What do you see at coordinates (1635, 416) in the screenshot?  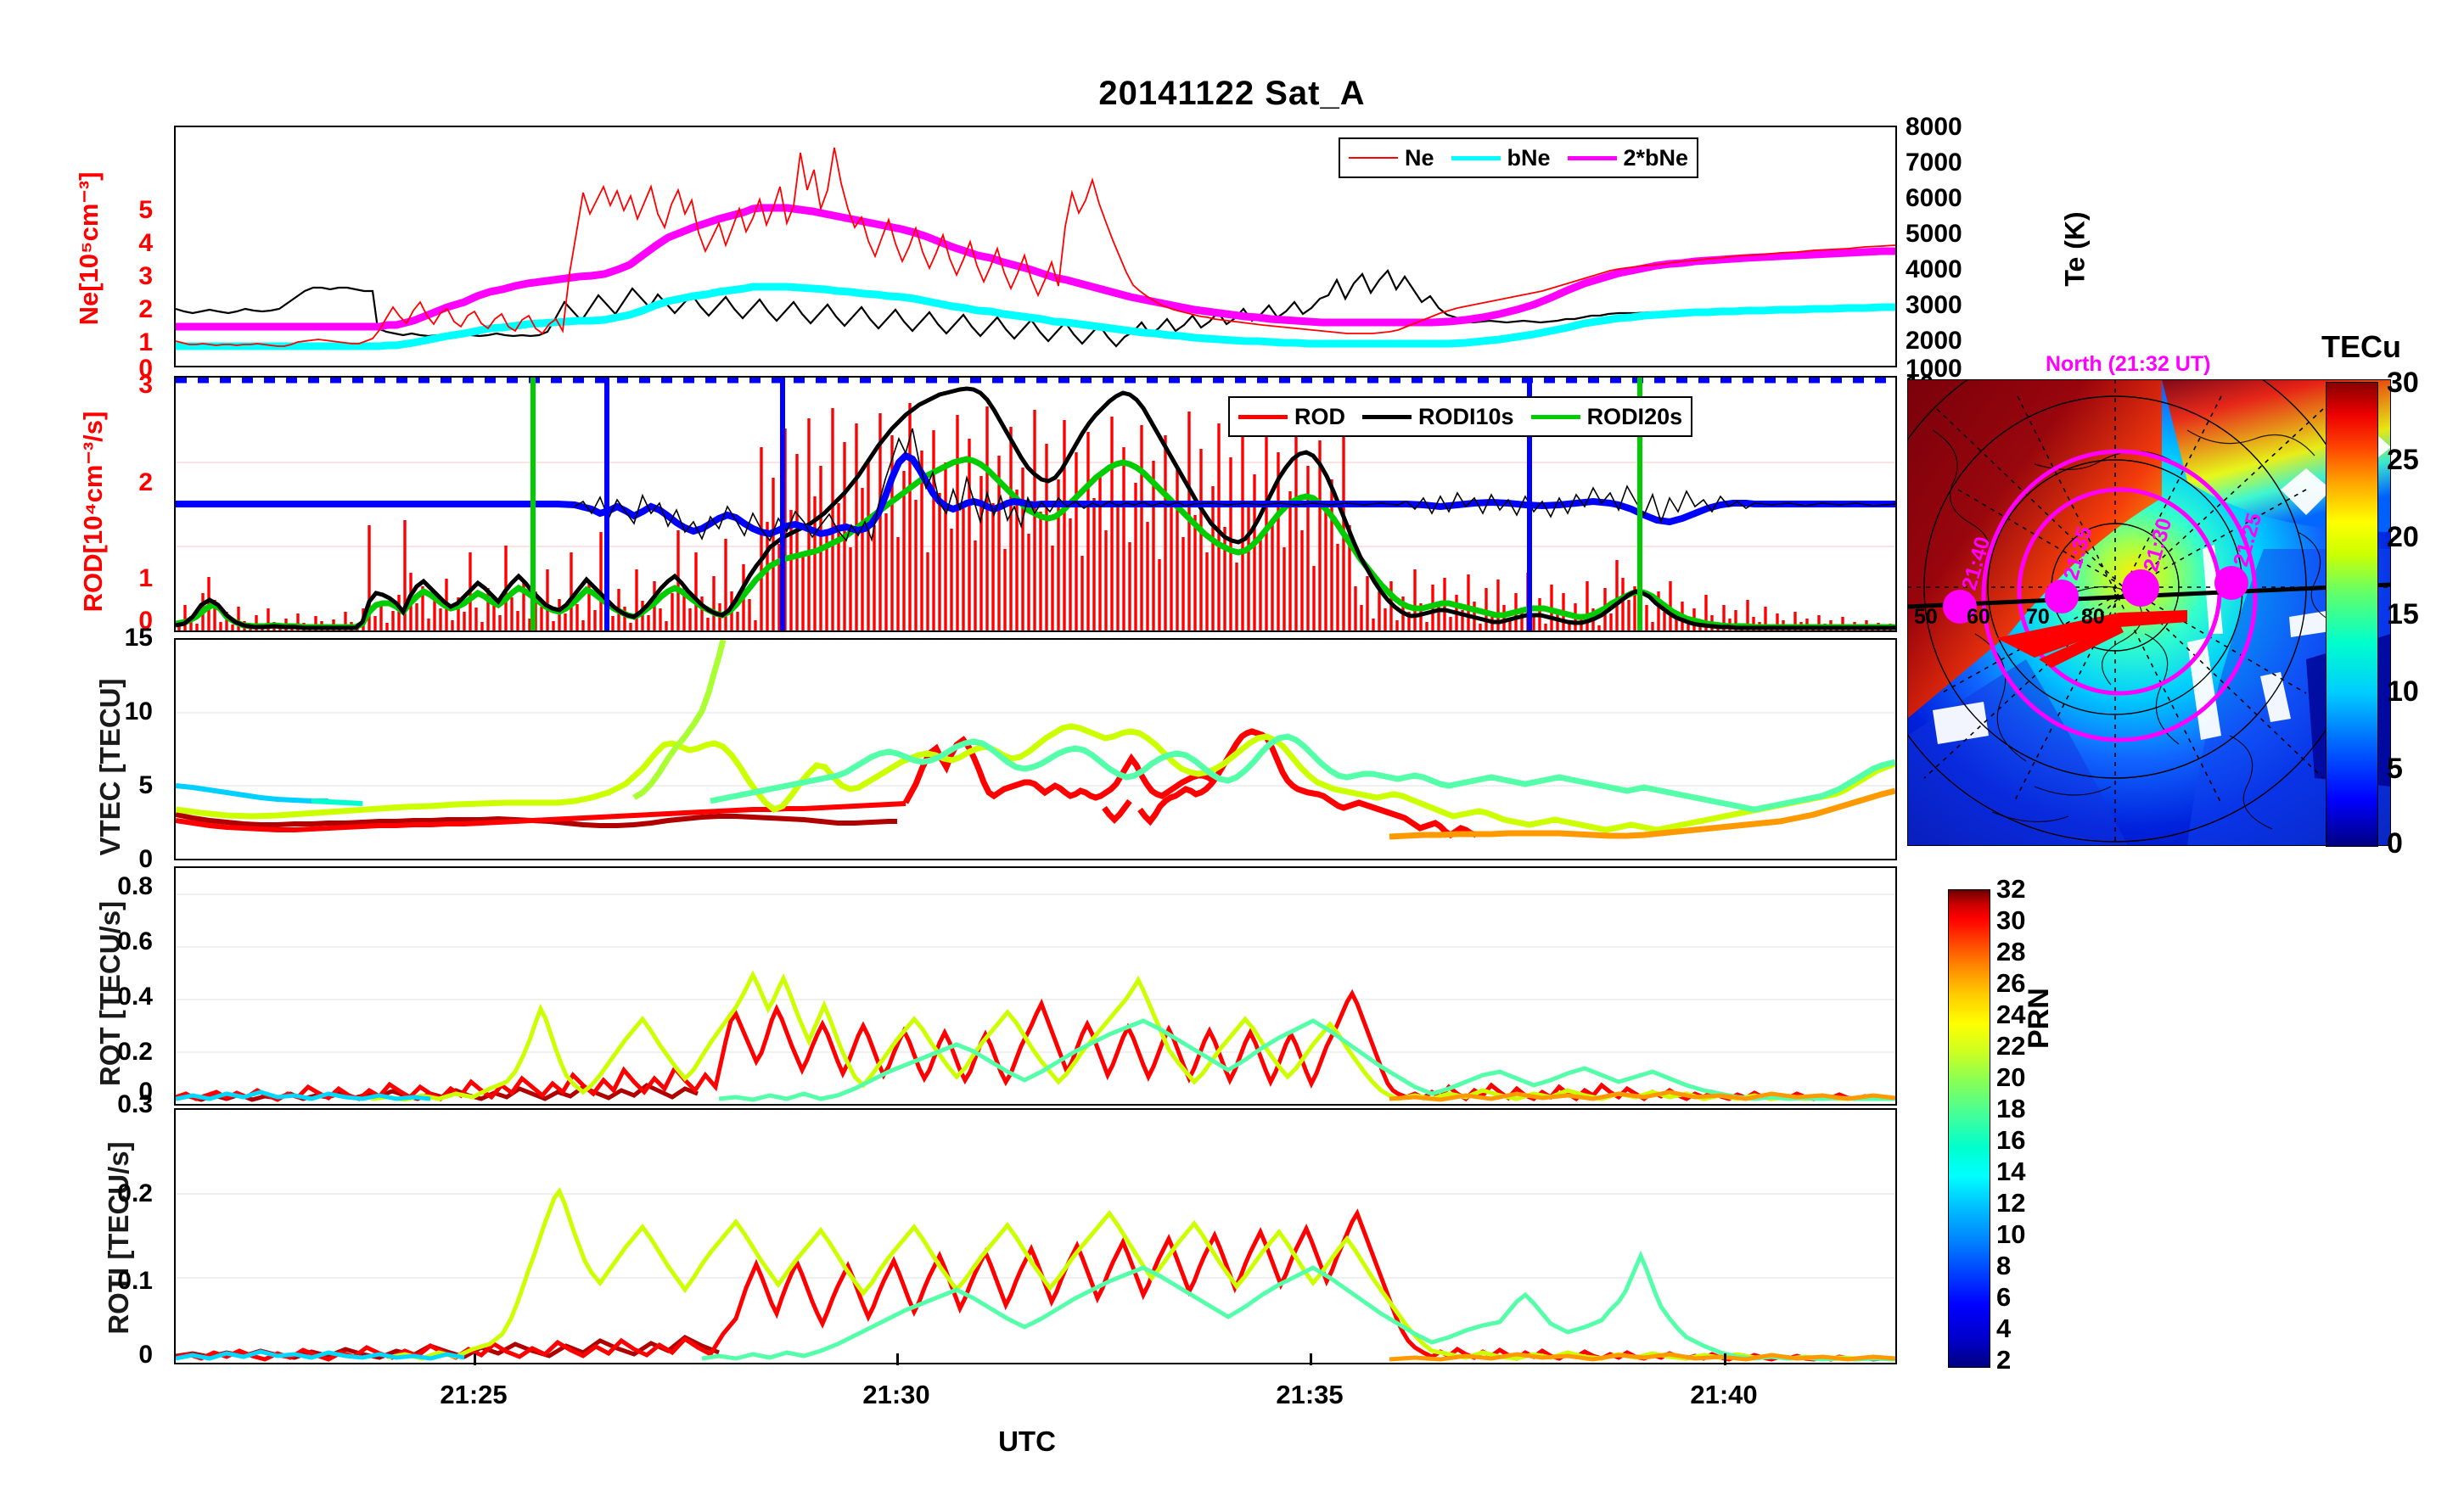 I see `legend-label-rodi20s: RODI20s` at bounding box center [1635, 416].